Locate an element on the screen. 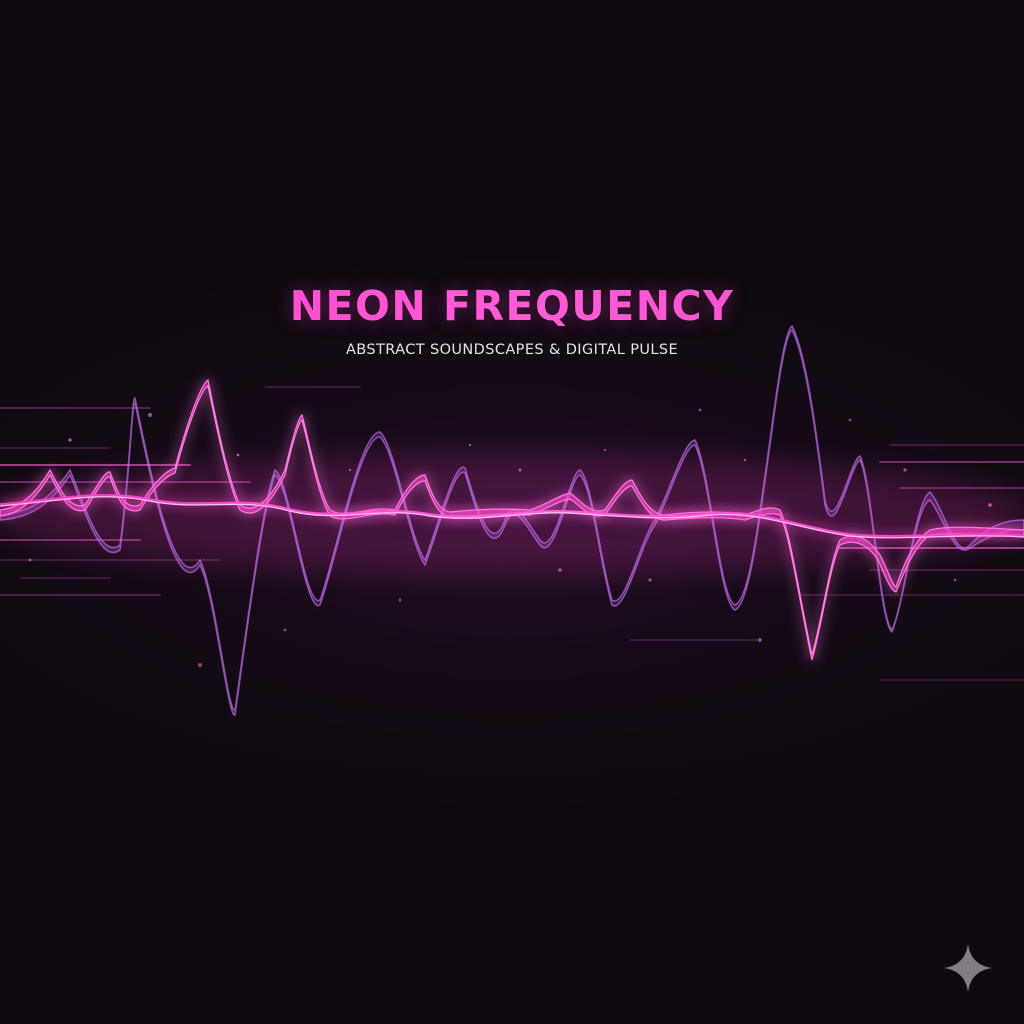 Image resolution: width=1024 pixels, height=1024 pixels. artwork-subtitle: ABSTRACT SOUNDSCAPES & DIGITAL PULSE is located at coordinates (512, 350).